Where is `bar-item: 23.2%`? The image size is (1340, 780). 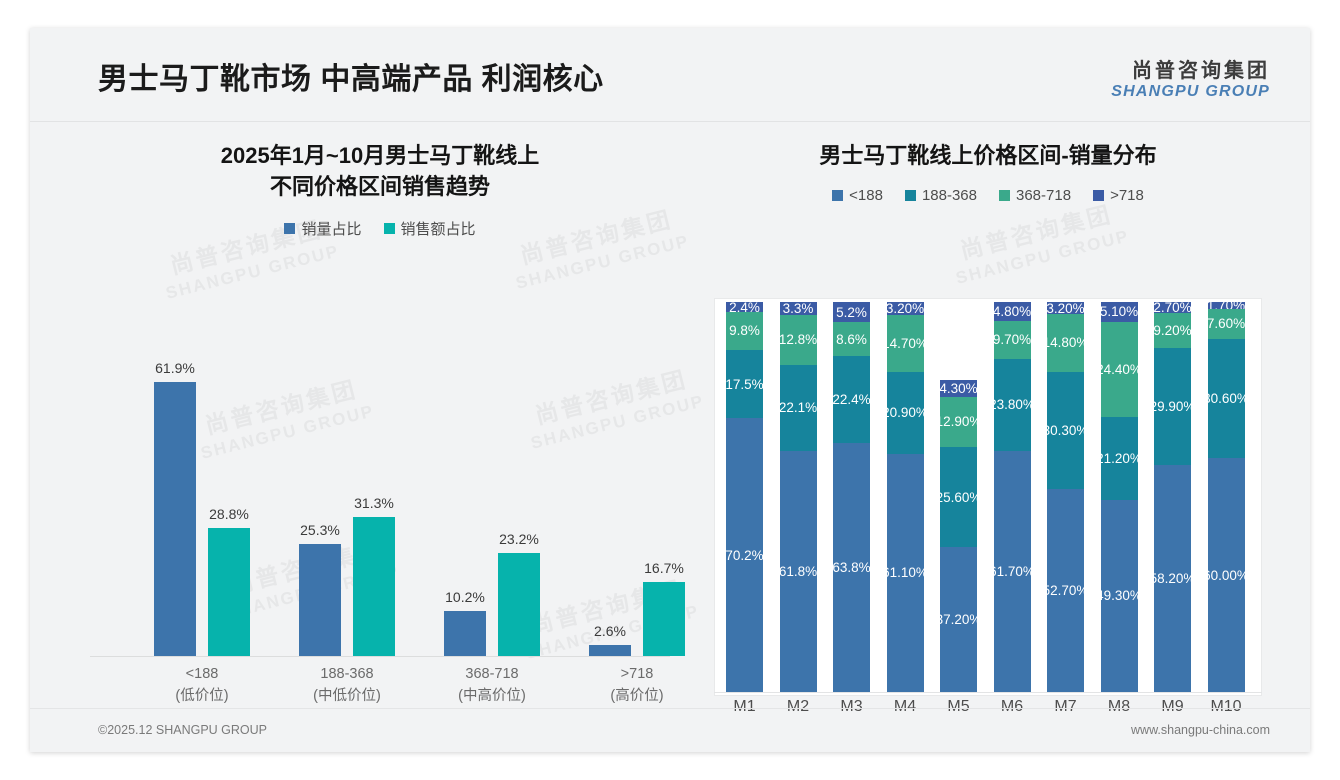
bar-item: 23.2% is located at coordinates (519, 486).